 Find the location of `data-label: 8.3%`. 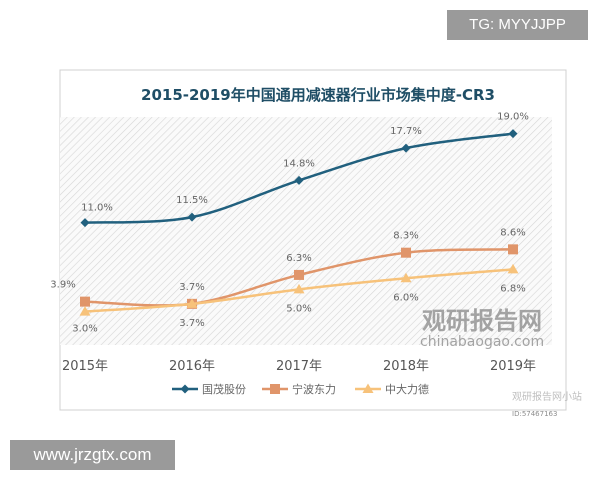

data-label: 8.3% is located at coordinates (405, 236).